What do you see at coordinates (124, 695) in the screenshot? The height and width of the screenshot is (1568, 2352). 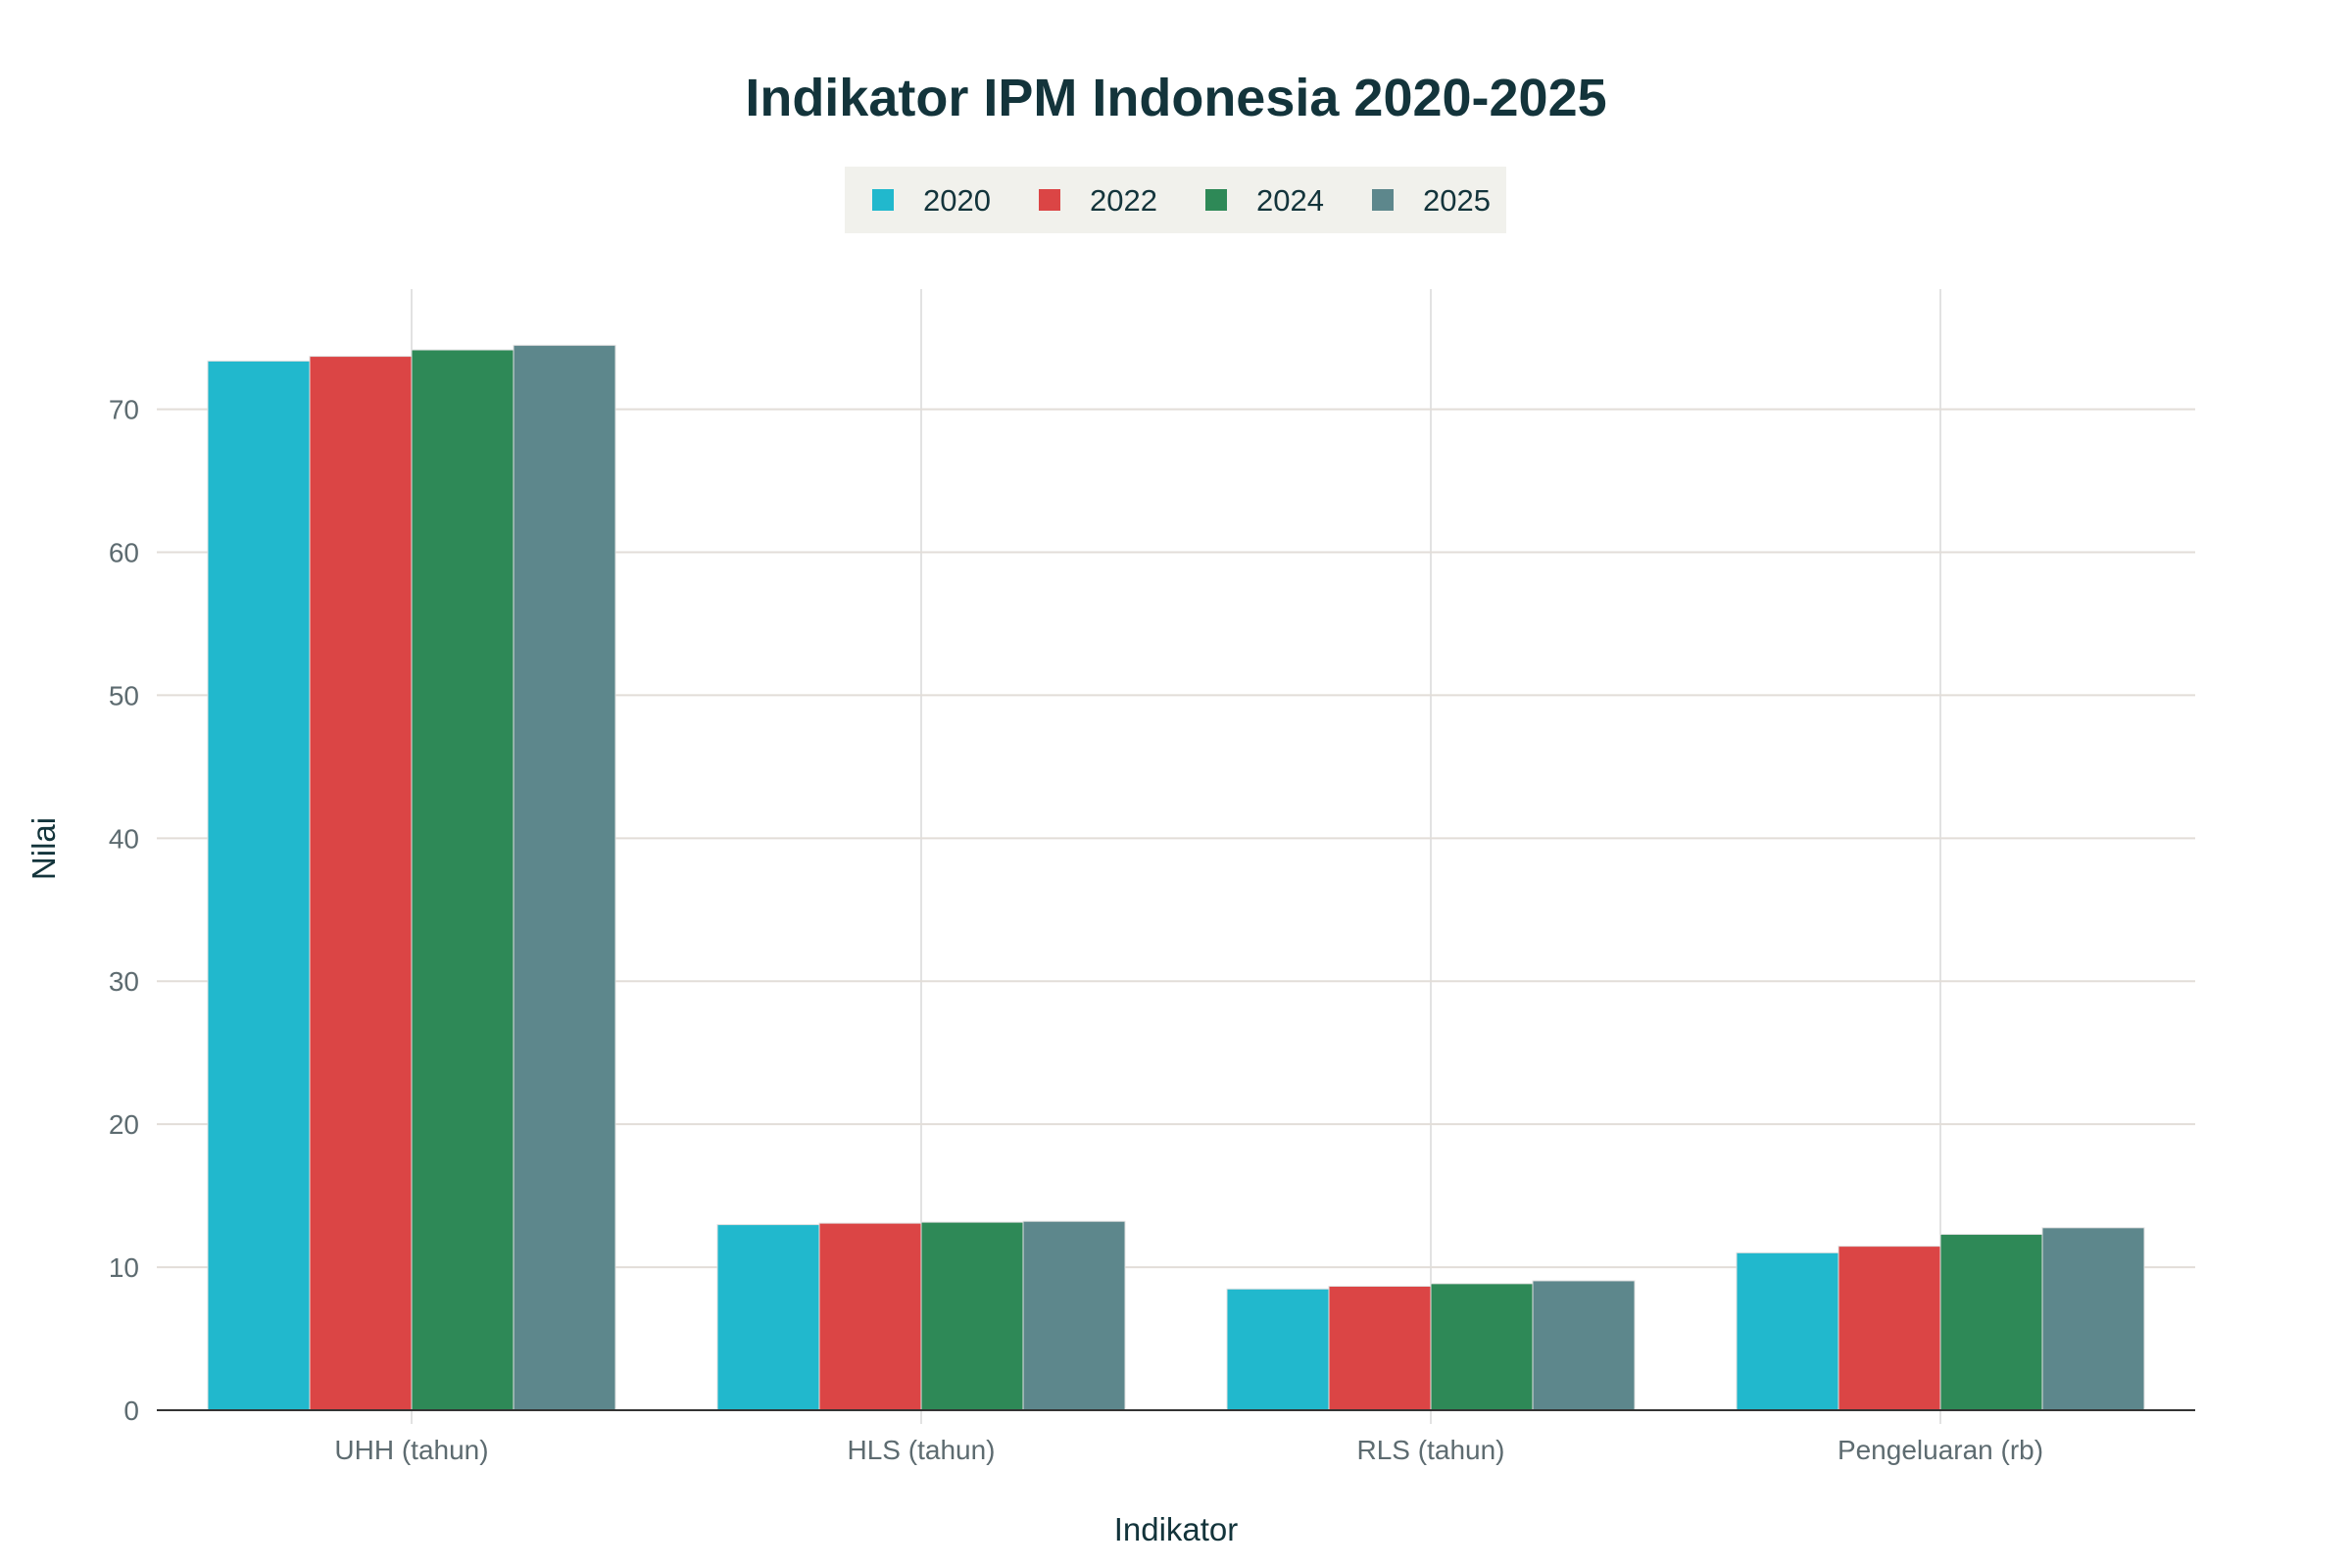 I see `y-tick-label: 50` at bounding box center [124, 695].